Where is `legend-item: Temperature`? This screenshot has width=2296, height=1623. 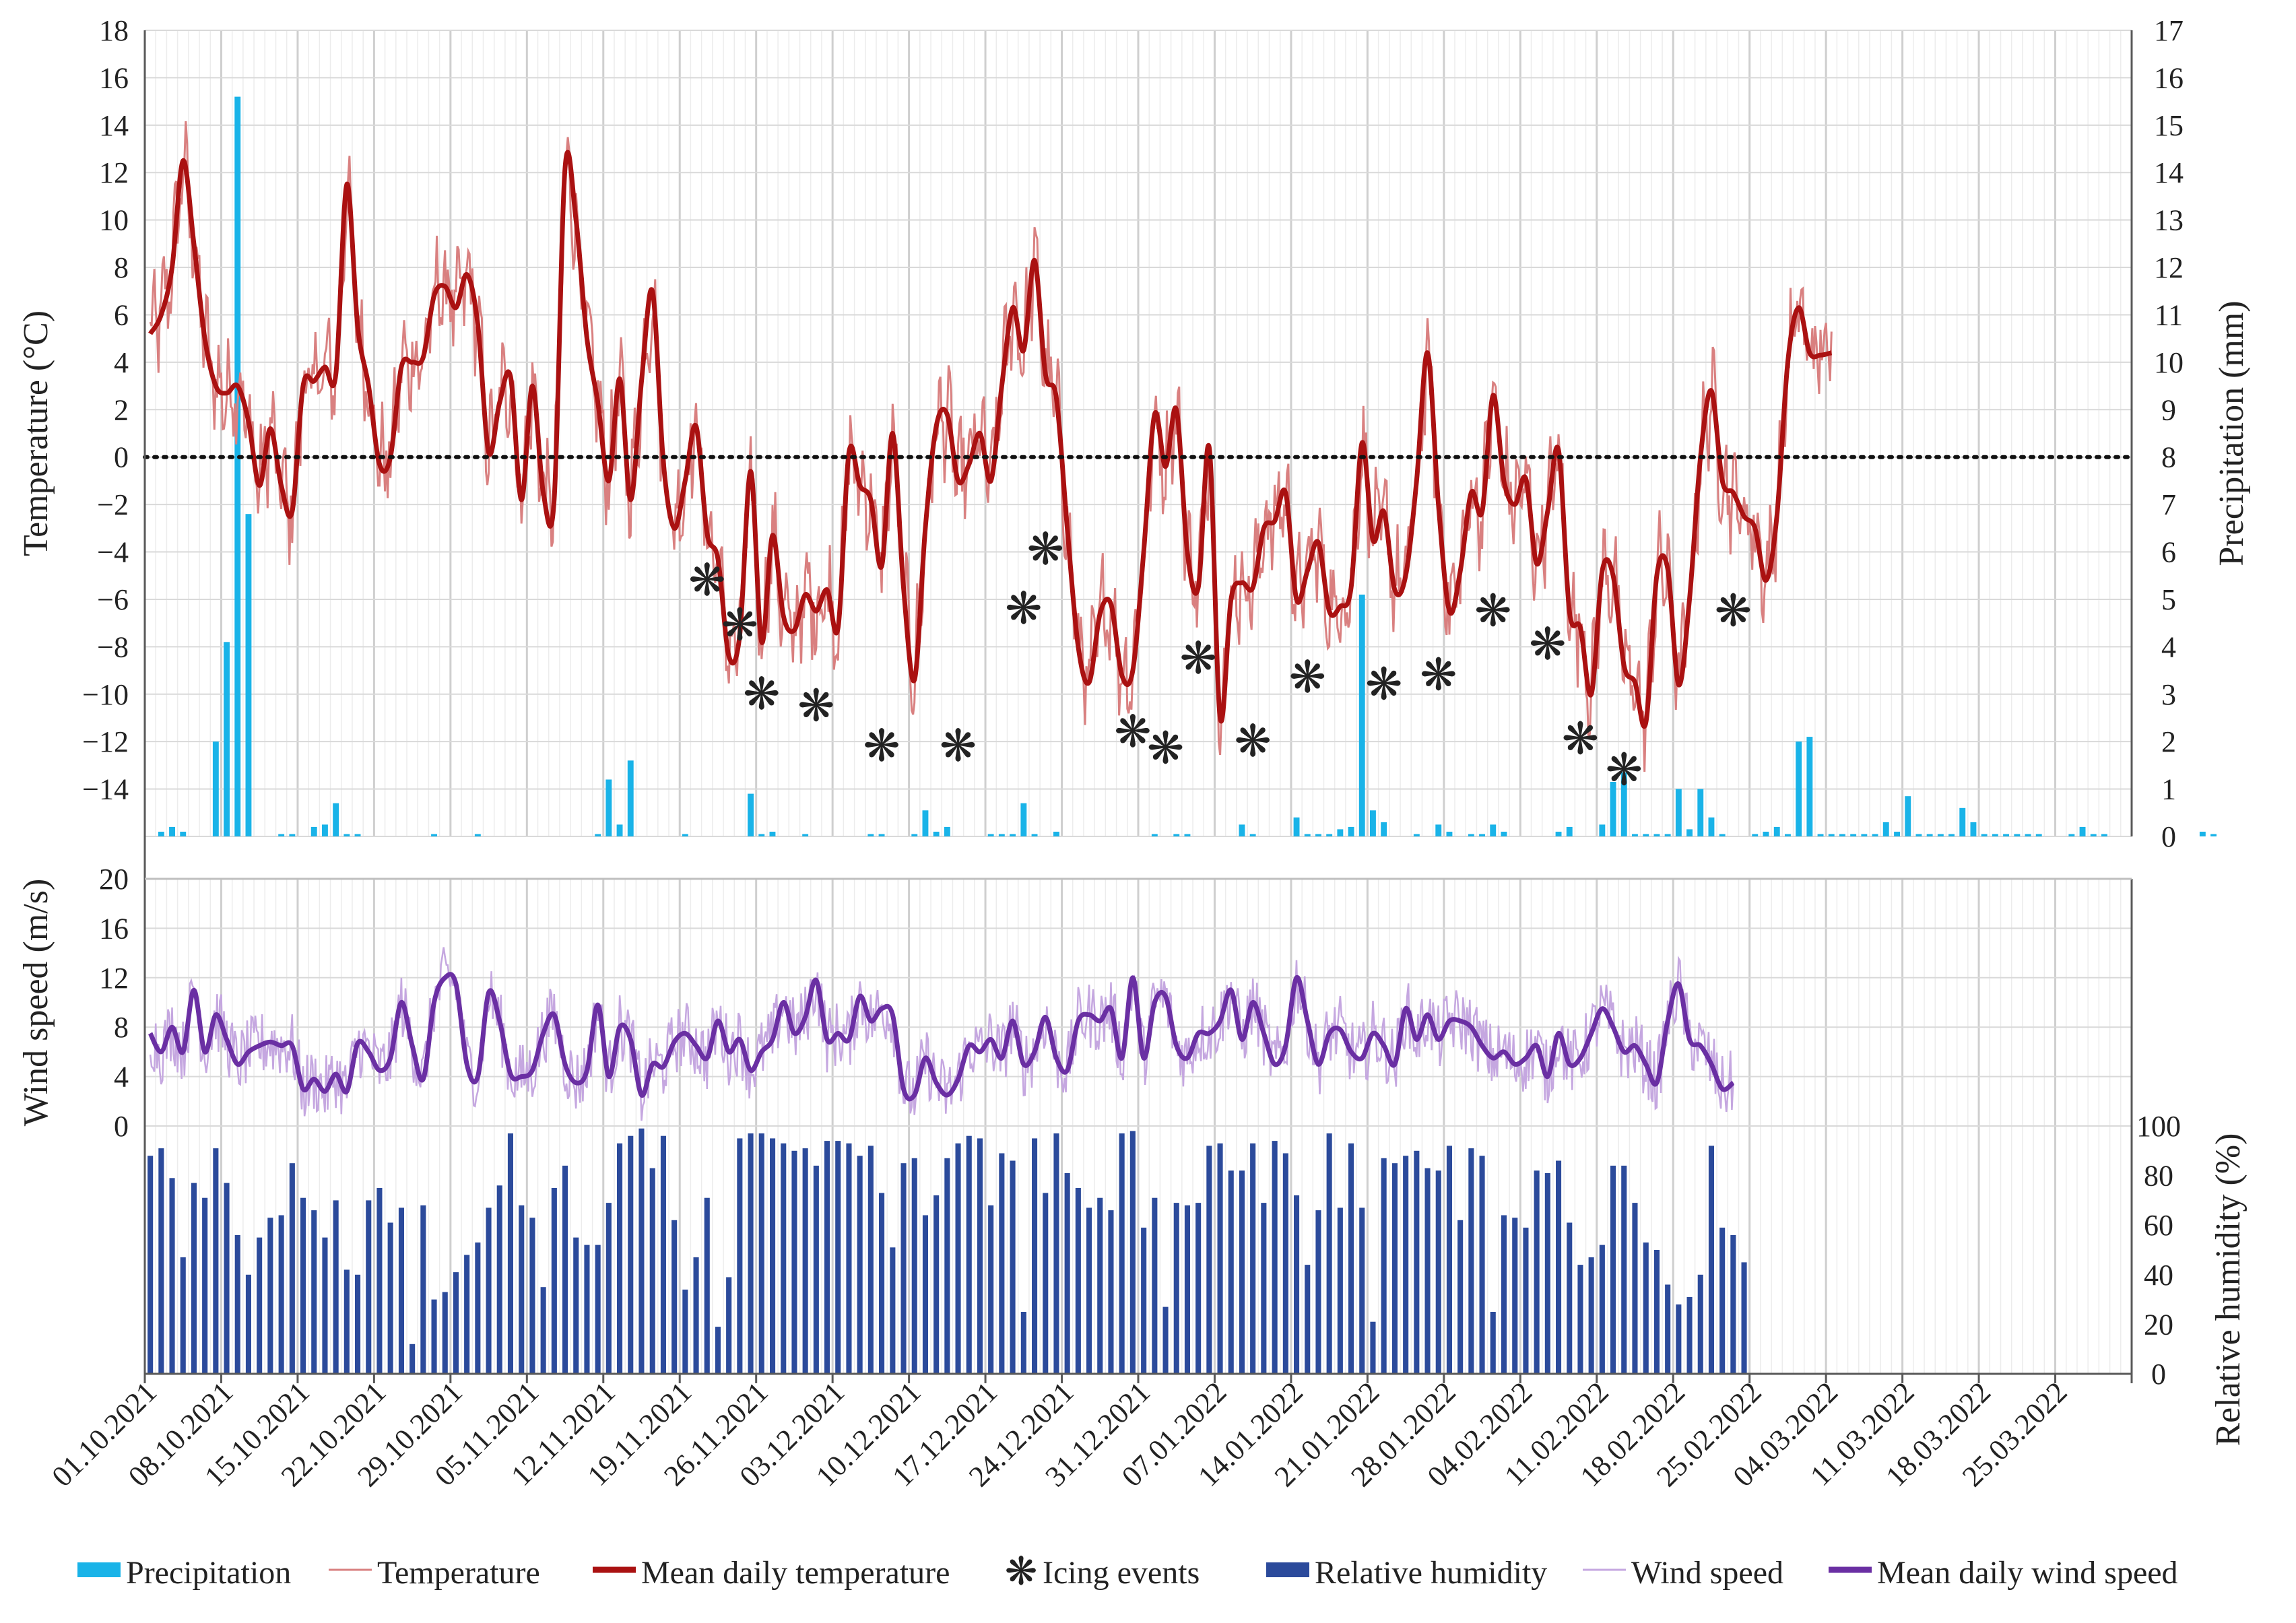
legend-item: Temperature is located at coordinates (435, 1573).